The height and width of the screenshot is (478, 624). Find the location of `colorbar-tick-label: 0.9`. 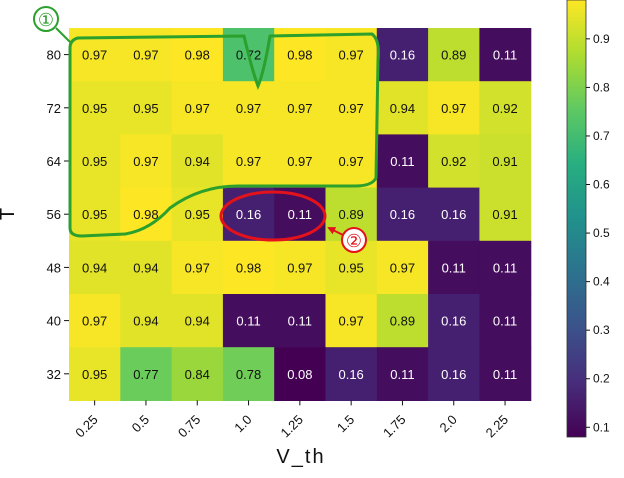

colorbar-tick-label: 0.9 is located at coordinates (601, 39).